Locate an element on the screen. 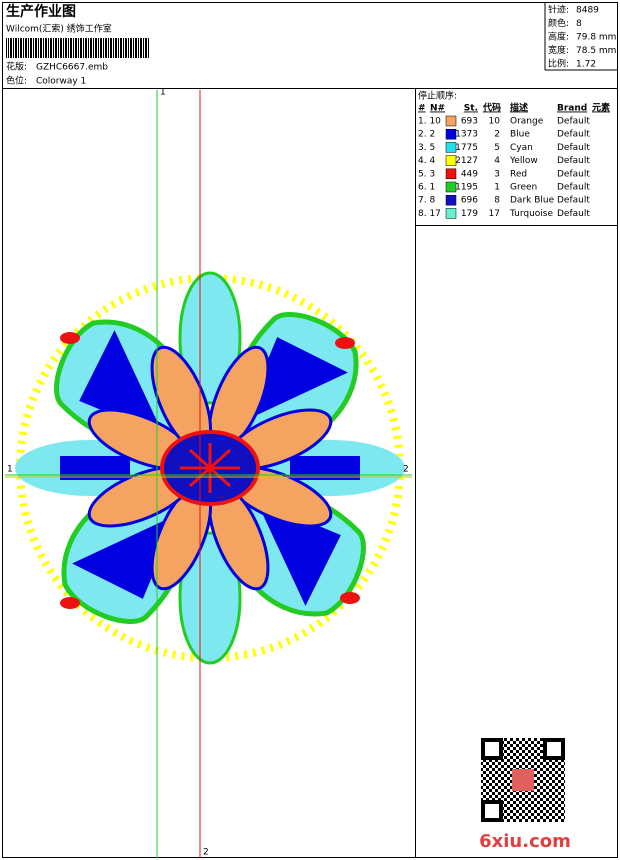  stitches: 179 is located at coordinates (469, 214).